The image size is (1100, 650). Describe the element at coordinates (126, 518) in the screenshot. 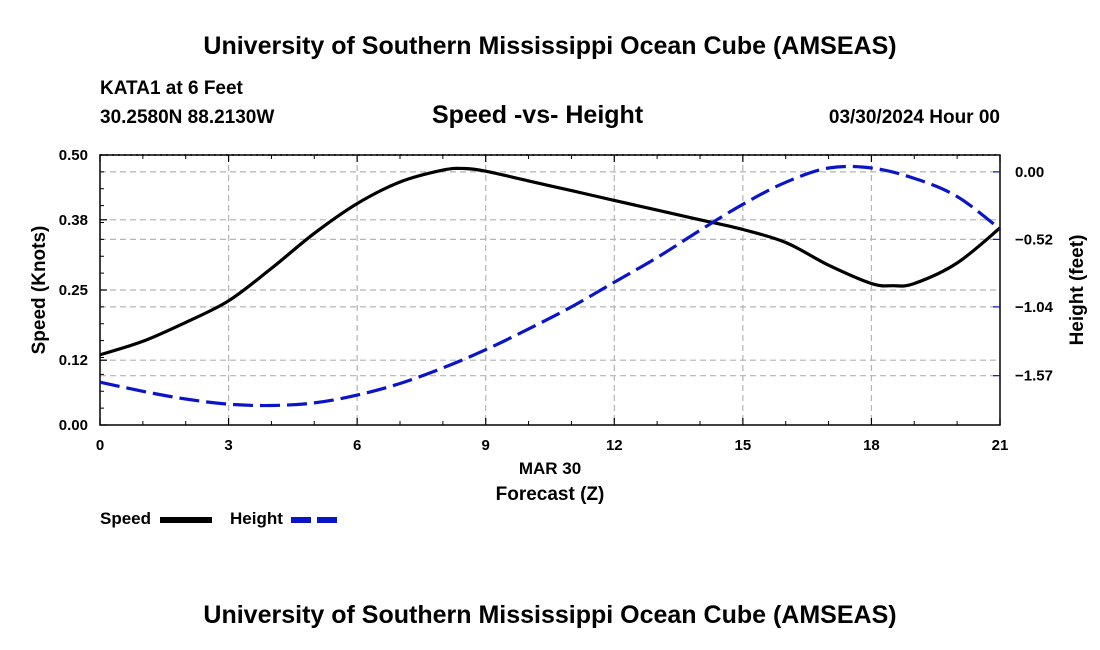

I see `legend-speed-label: Speed` at that location.